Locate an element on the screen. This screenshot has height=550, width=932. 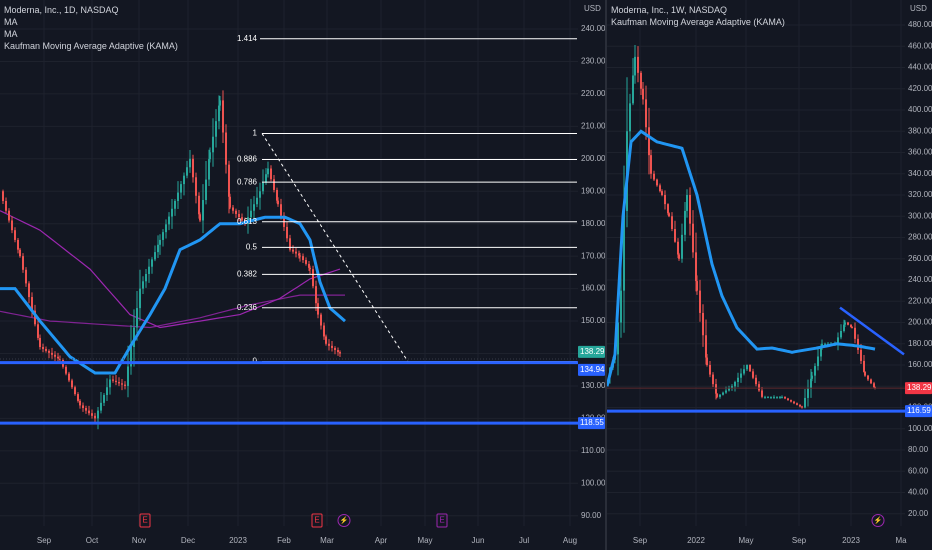
time-tick: Mar is located at coordinates (327, 540).